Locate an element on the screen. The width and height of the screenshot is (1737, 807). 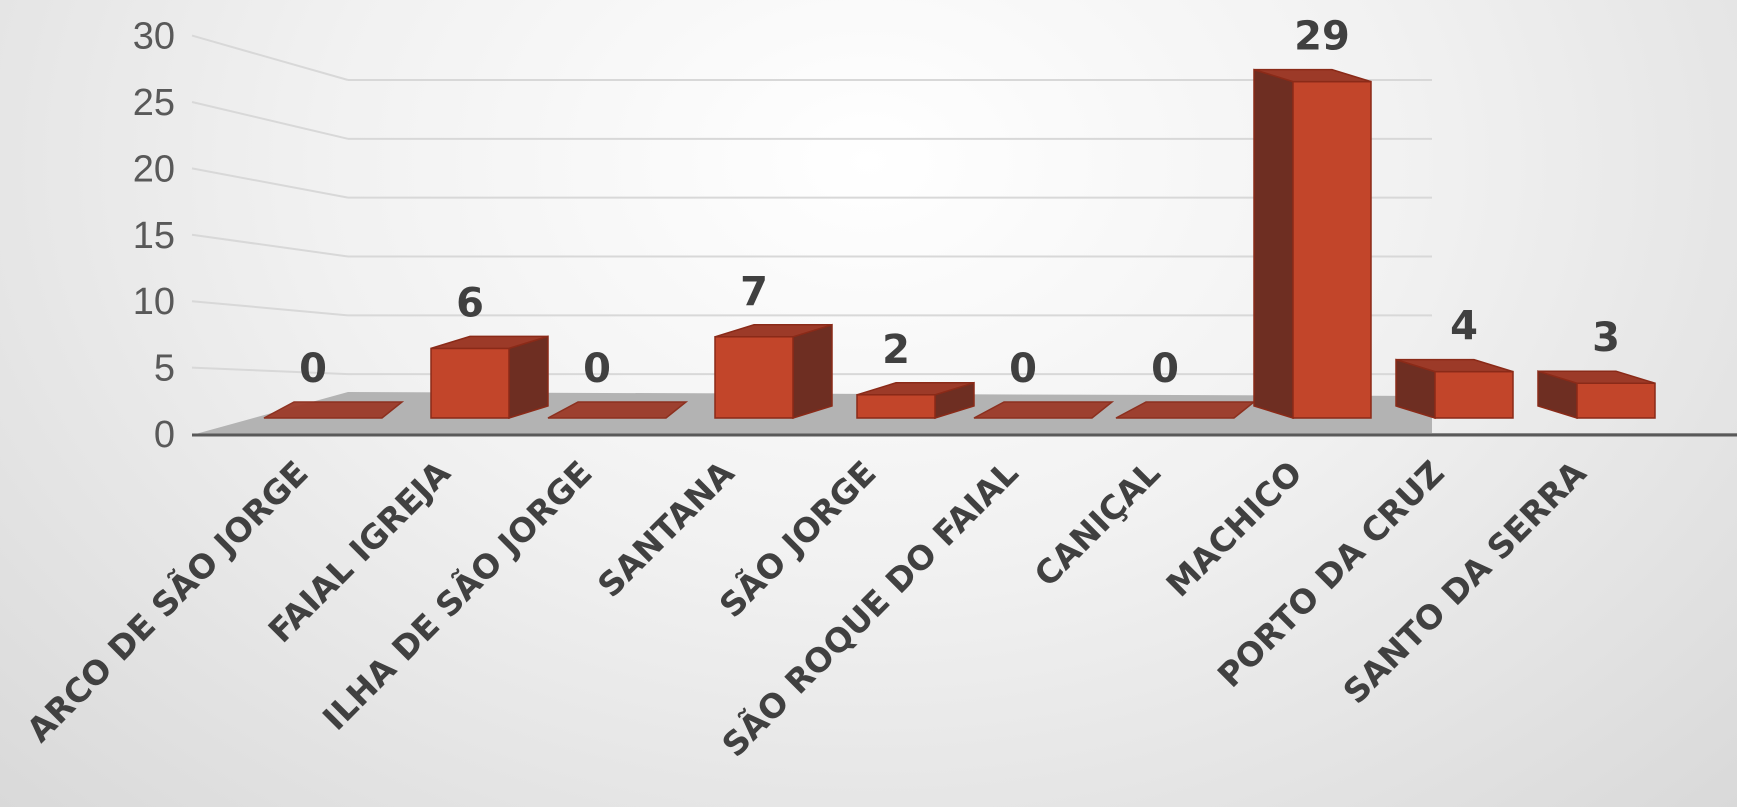
x-tick-label: CANIÇAL is located at coordinates (1097, 523).